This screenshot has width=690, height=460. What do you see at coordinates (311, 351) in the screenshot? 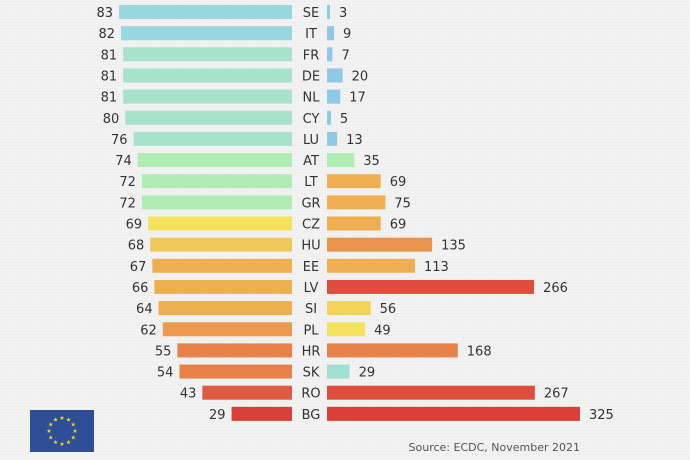
I see `category-label-hr: HR` at bounding box center [311, 351].